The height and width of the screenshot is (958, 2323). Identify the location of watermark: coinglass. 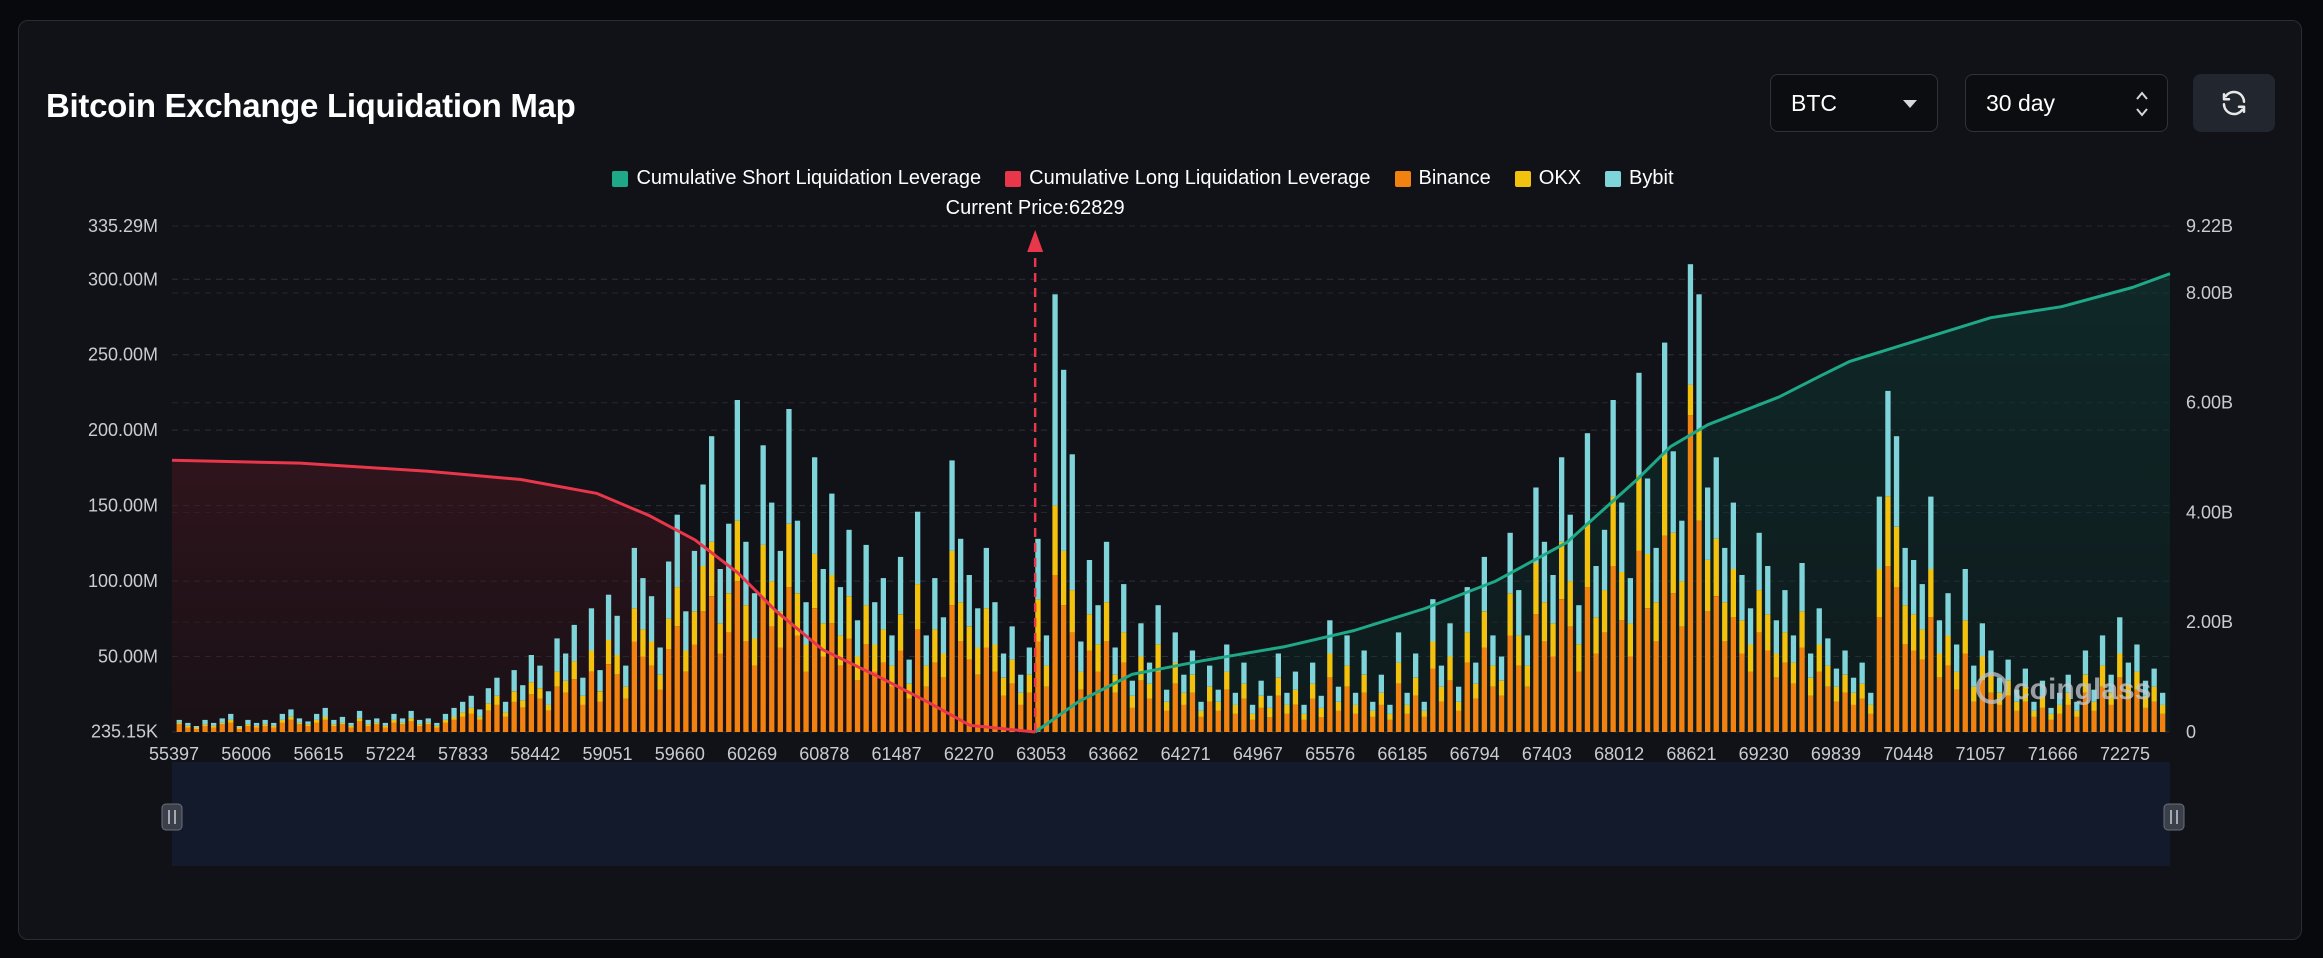
(2063, 689).